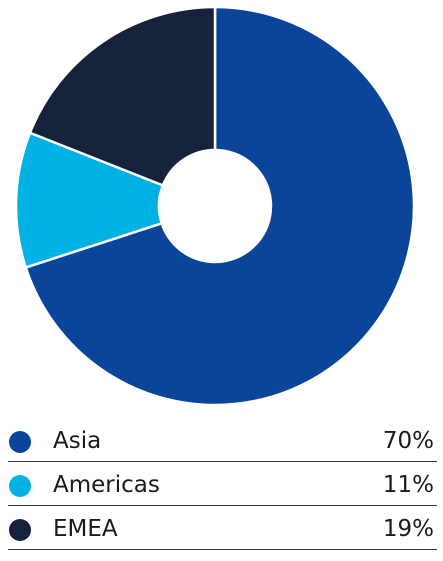 Image resolution: width=443 pixels, height=561 pixels. What do you see at coordinates (222, 440) in the screenshot?
I see `legend-row-asia: Asia 70%` at bounding box center [222, 440].